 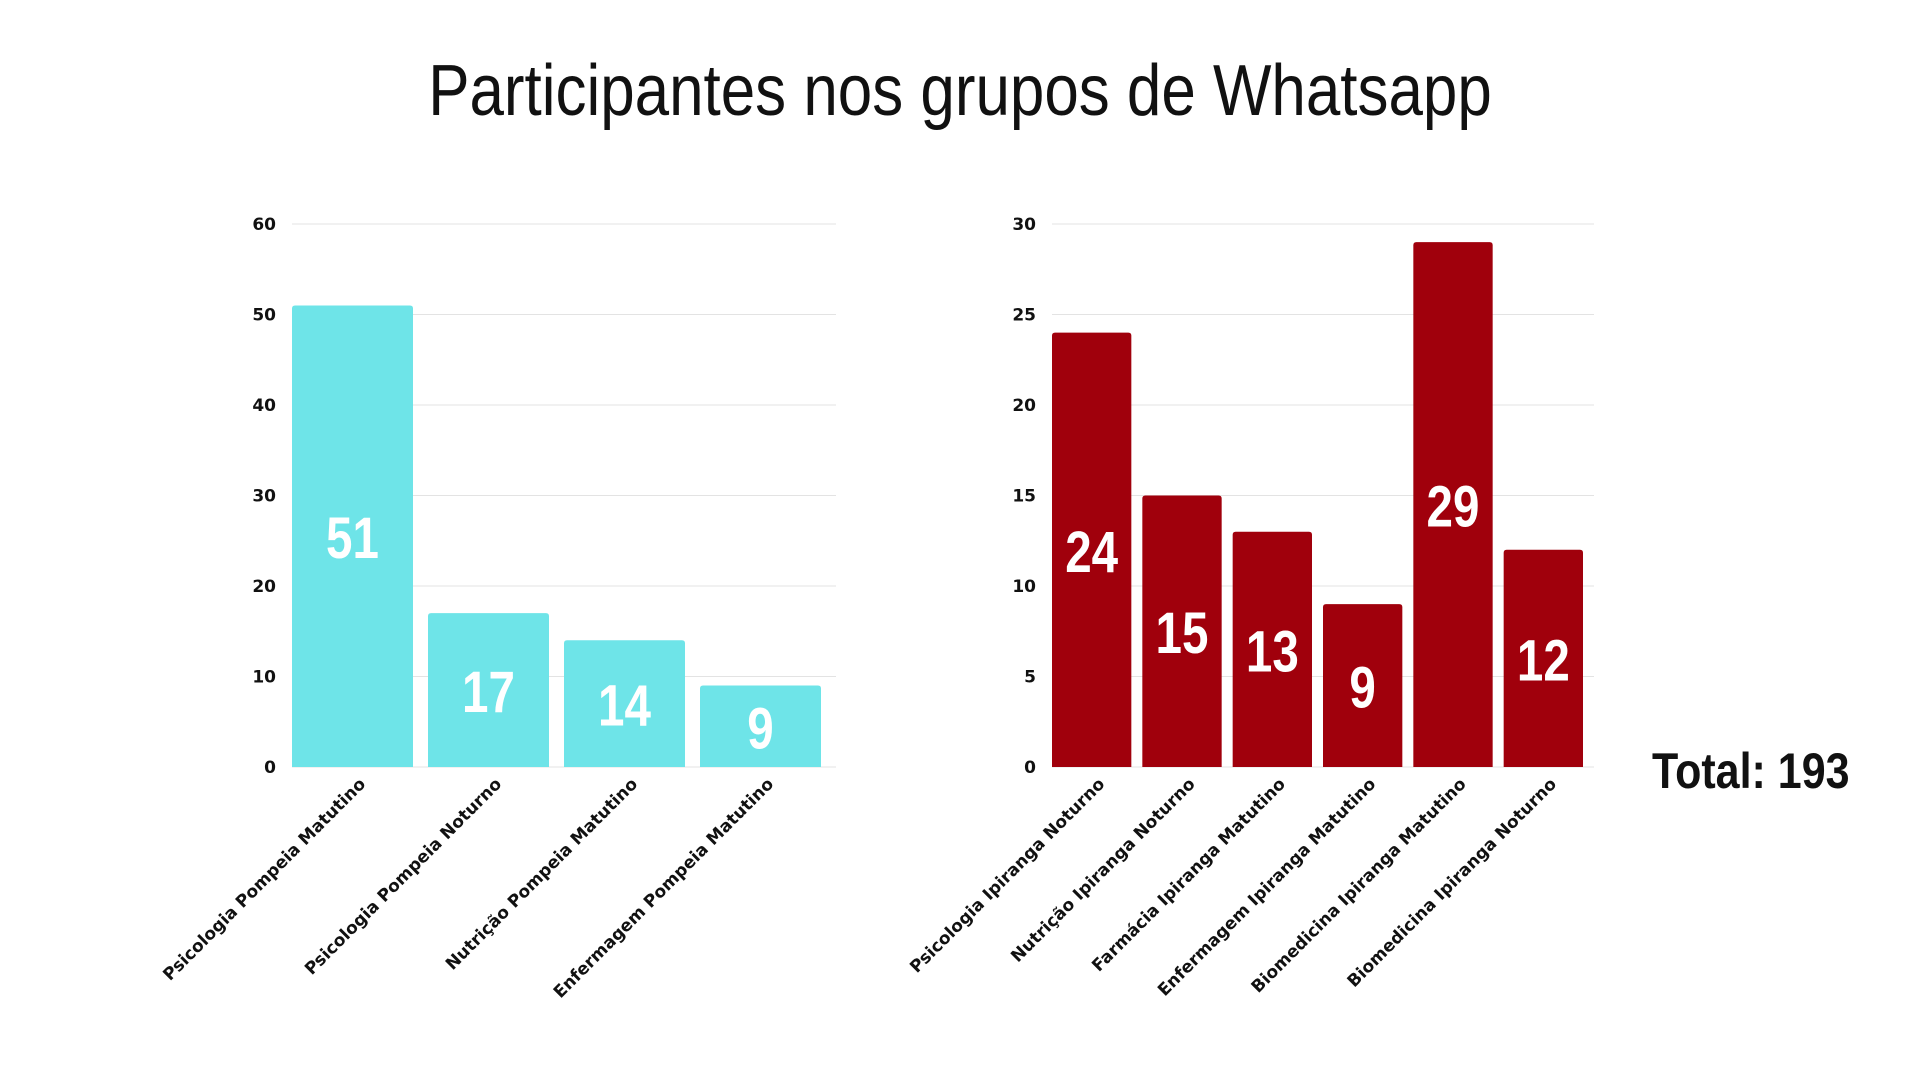 What do you see at coordinates (1103, 870) in the screenshot?
I see `category-label: Nutrição Ipiranga Noturno` at bounding box center [1103, 870].